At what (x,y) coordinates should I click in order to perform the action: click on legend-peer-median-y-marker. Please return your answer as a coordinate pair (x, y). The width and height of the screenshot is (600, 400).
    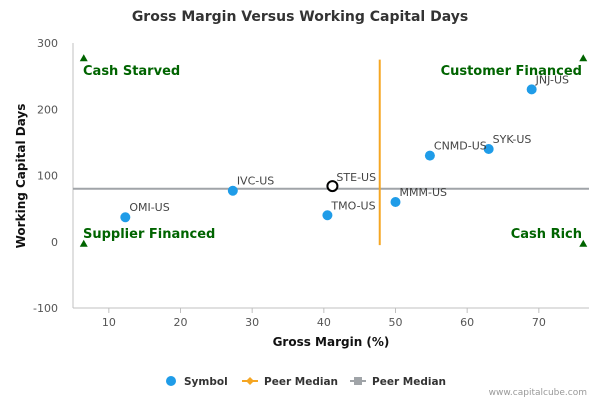
    Looking at the image, I should click on (358, 381).